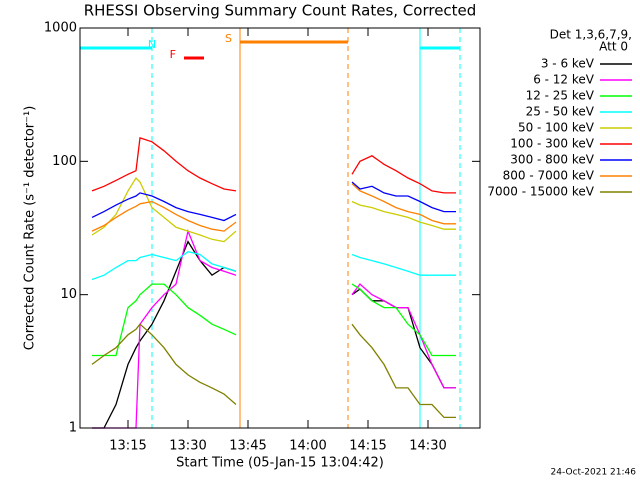 This screenshot has width=640, height=480. Describe the element at coordinates (73, 428) in the screenshot. I see `y-tick-label: 1` at that location.